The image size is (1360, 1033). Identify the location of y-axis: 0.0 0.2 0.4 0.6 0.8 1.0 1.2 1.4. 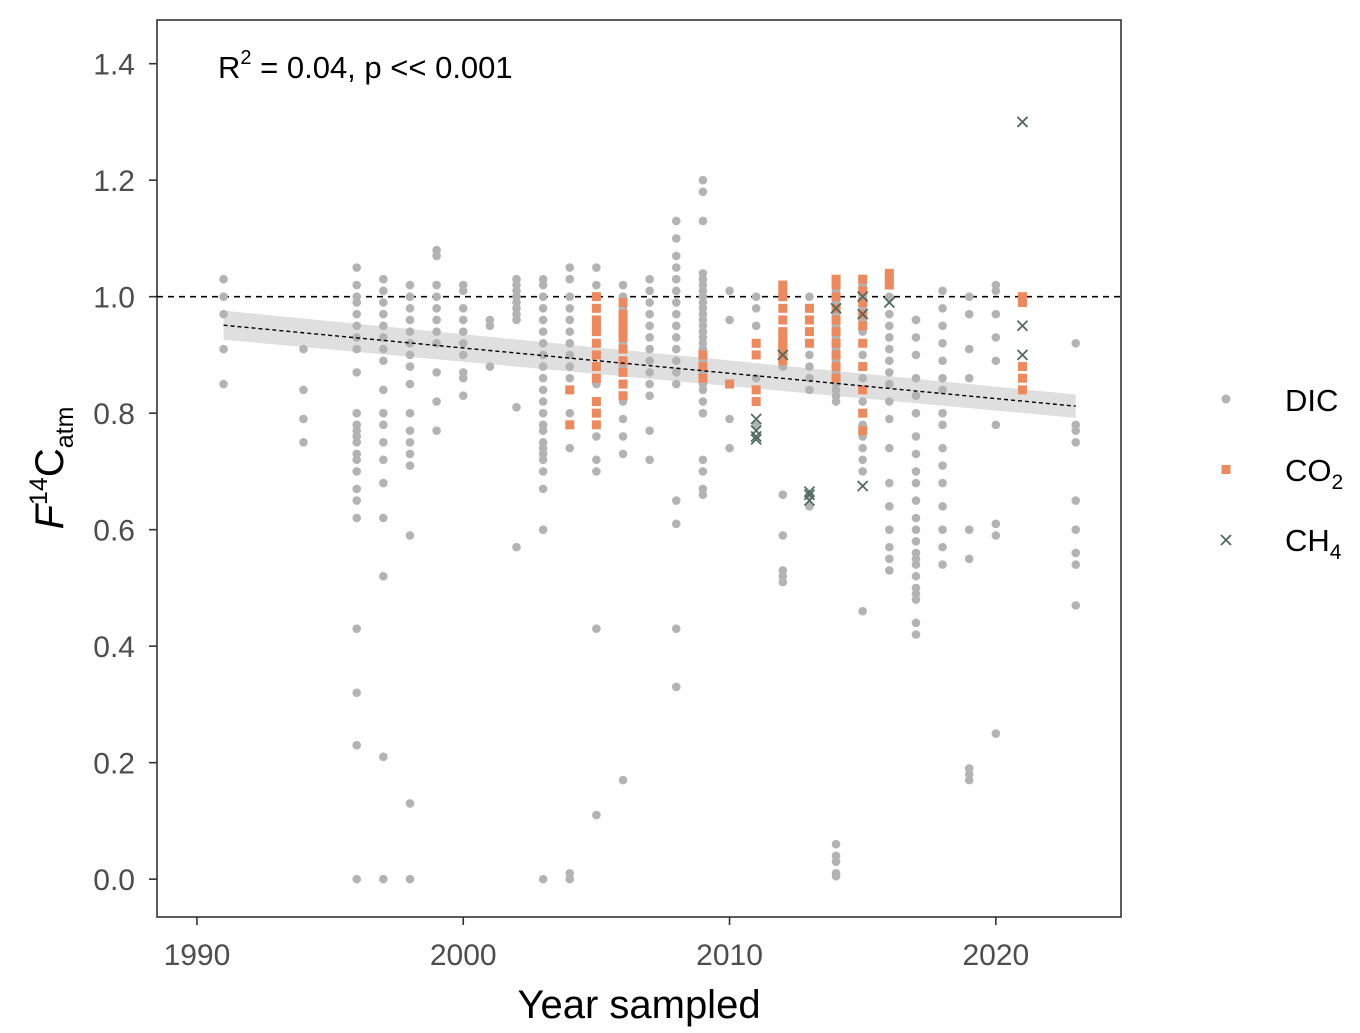
(125, 473).